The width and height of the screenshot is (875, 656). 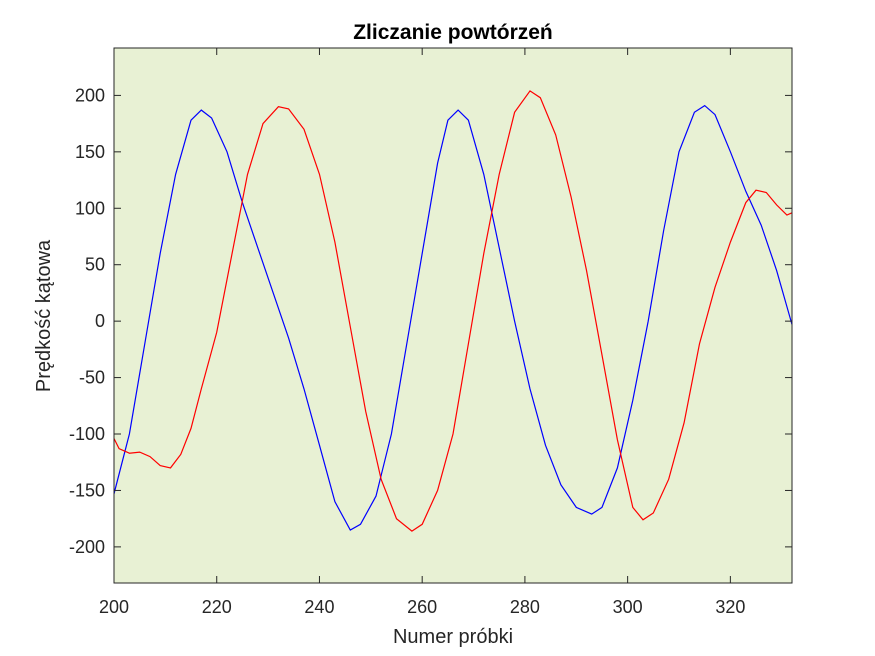 What do you see at coordinates (730, 607) in the screenshot?
I see `x-tick-label: 320` at bounding box center [730, 607].